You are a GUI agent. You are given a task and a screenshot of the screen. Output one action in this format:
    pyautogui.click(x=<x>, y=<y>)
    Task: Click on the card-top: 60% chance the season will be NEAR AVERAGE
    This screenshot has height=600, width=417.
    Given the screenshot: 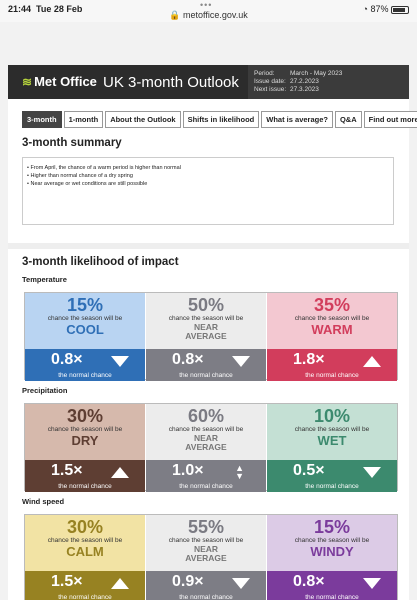 What is the action you would take?
    pyautogui.click(x=206, y=432)
    